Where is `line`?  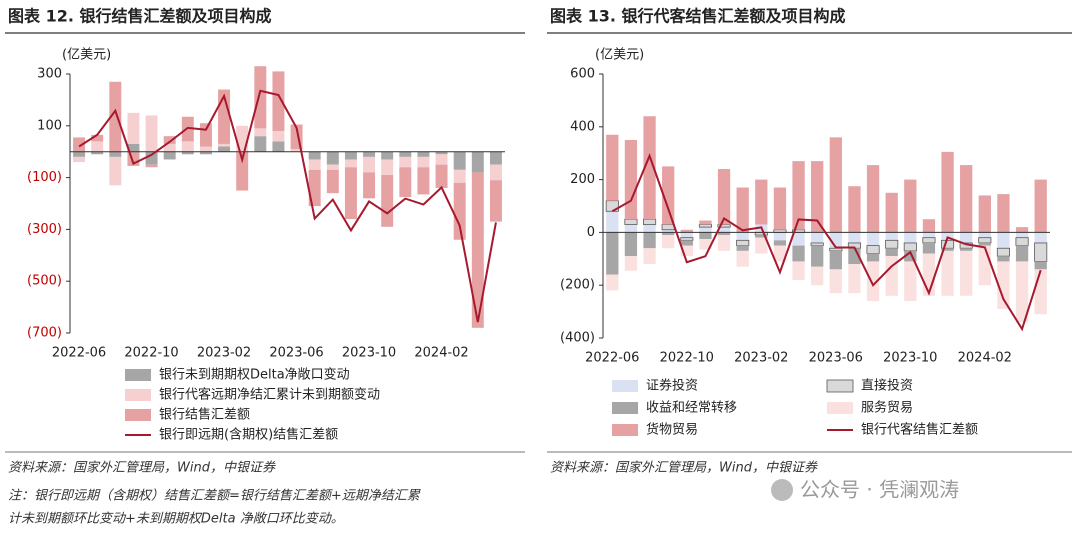
line is located at coordinates (826, 242).